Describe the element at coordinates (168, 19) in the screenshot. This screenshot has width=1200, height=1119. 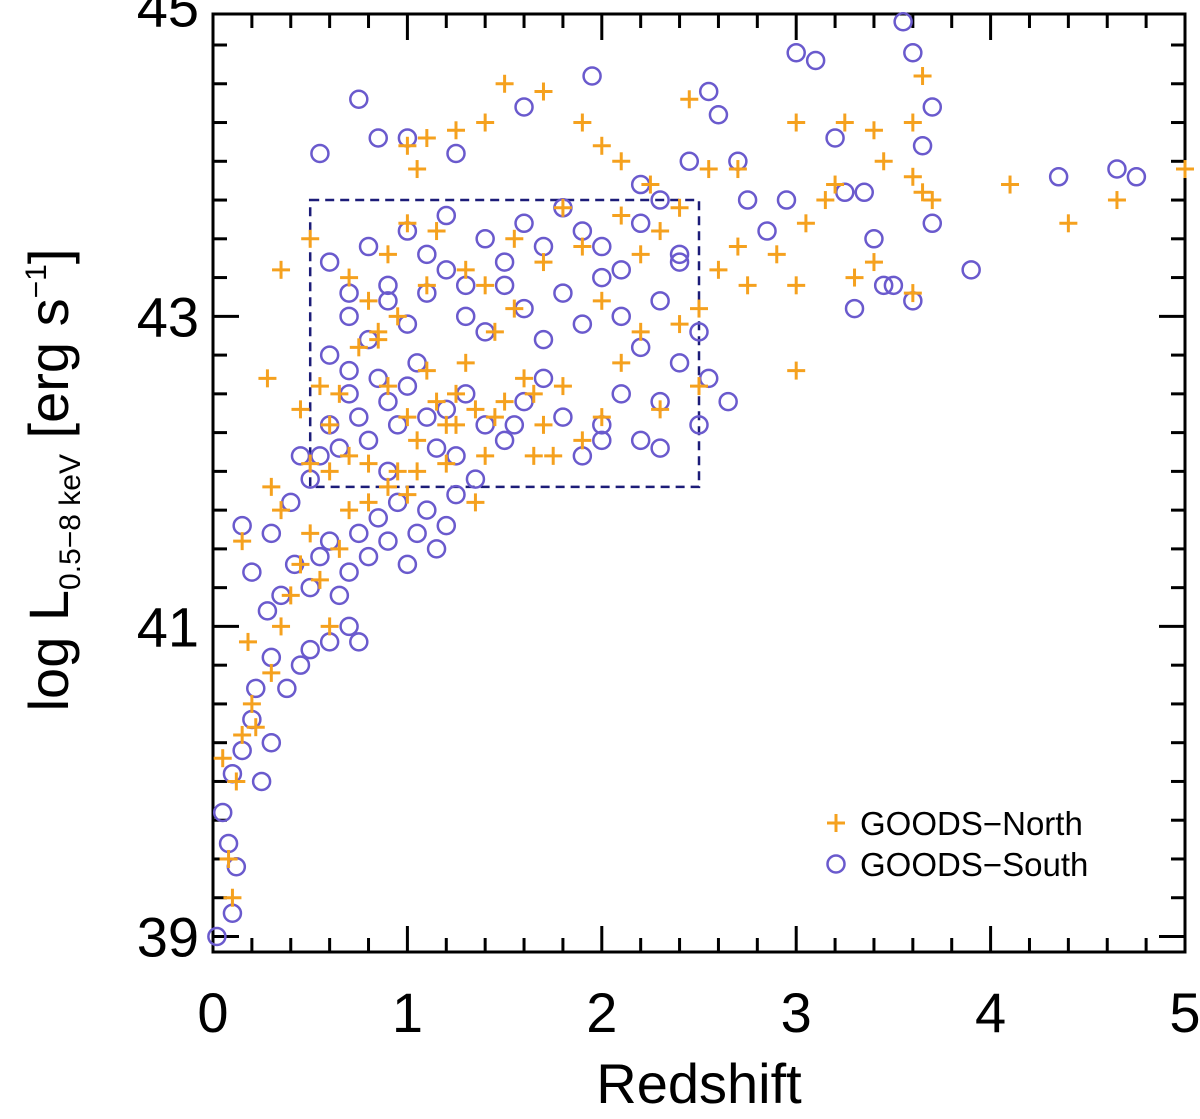
I see `y-tick-label: 45` at that location.